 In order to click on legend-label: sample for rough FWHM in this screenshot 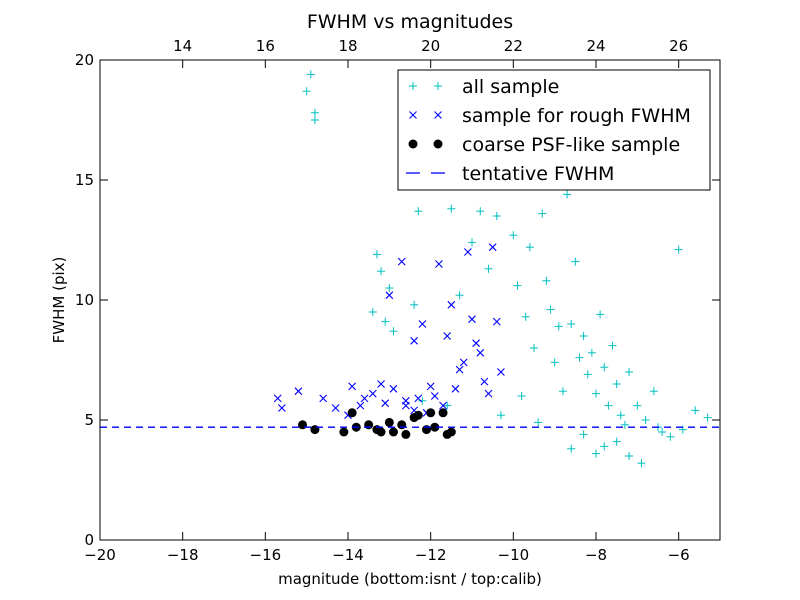, I will do `click(576, 116)`.